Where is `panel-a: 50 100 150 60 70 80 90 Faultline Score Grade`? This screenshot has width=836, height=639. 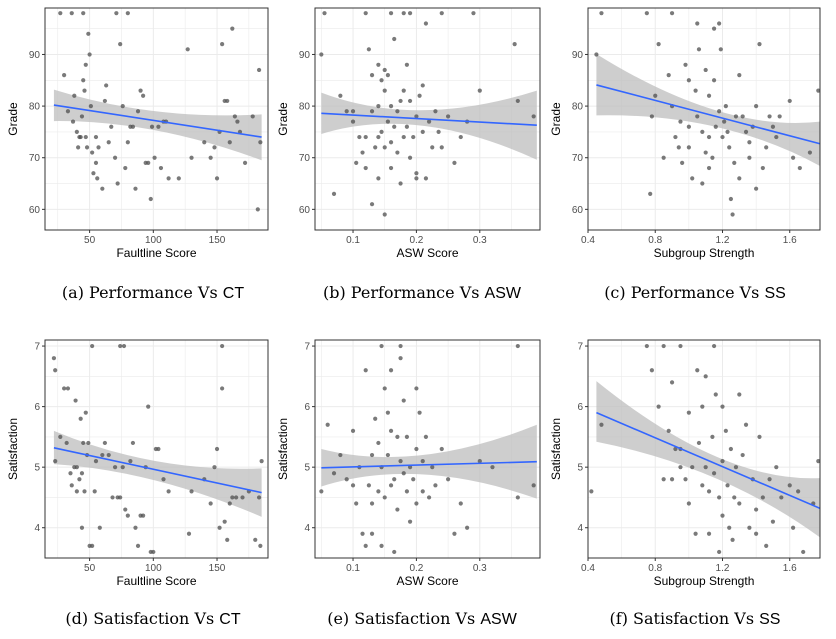
panel-a: 50 100 150 60 70 80 90 Faultline Score Grade is located at coordinates (137, 133).